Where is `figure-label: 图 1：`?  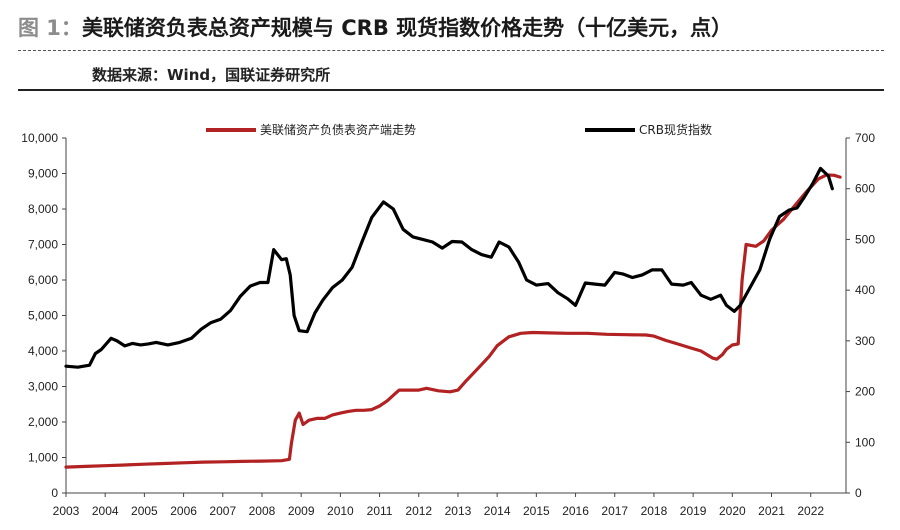
figure-label: 图 1： is located at coordinates (50, 28).